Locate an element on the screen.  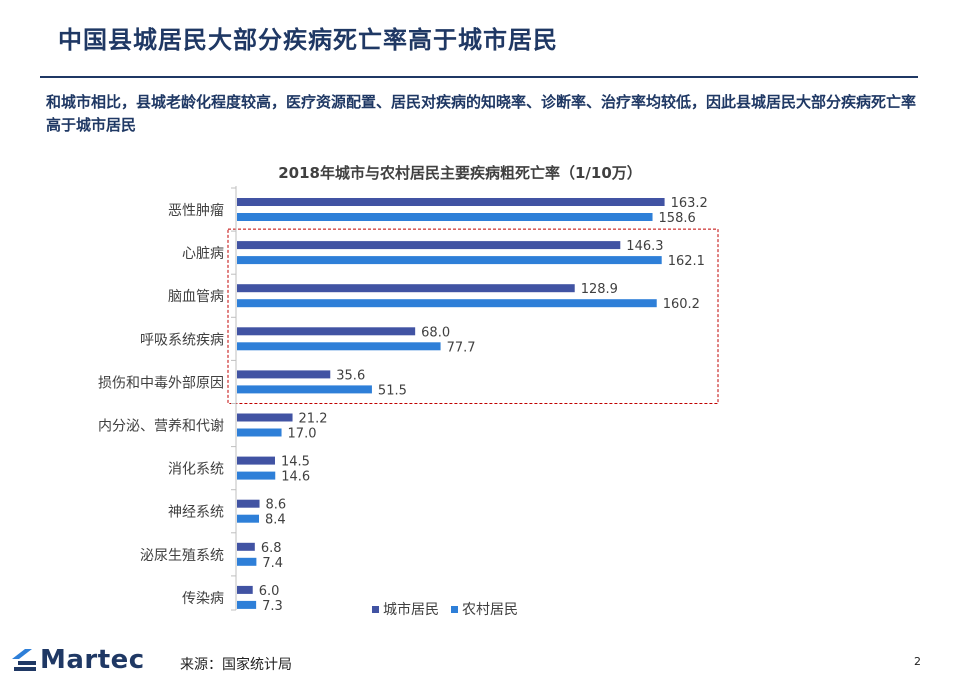
legend-swatch-rural is located at coordinates (454, 609).